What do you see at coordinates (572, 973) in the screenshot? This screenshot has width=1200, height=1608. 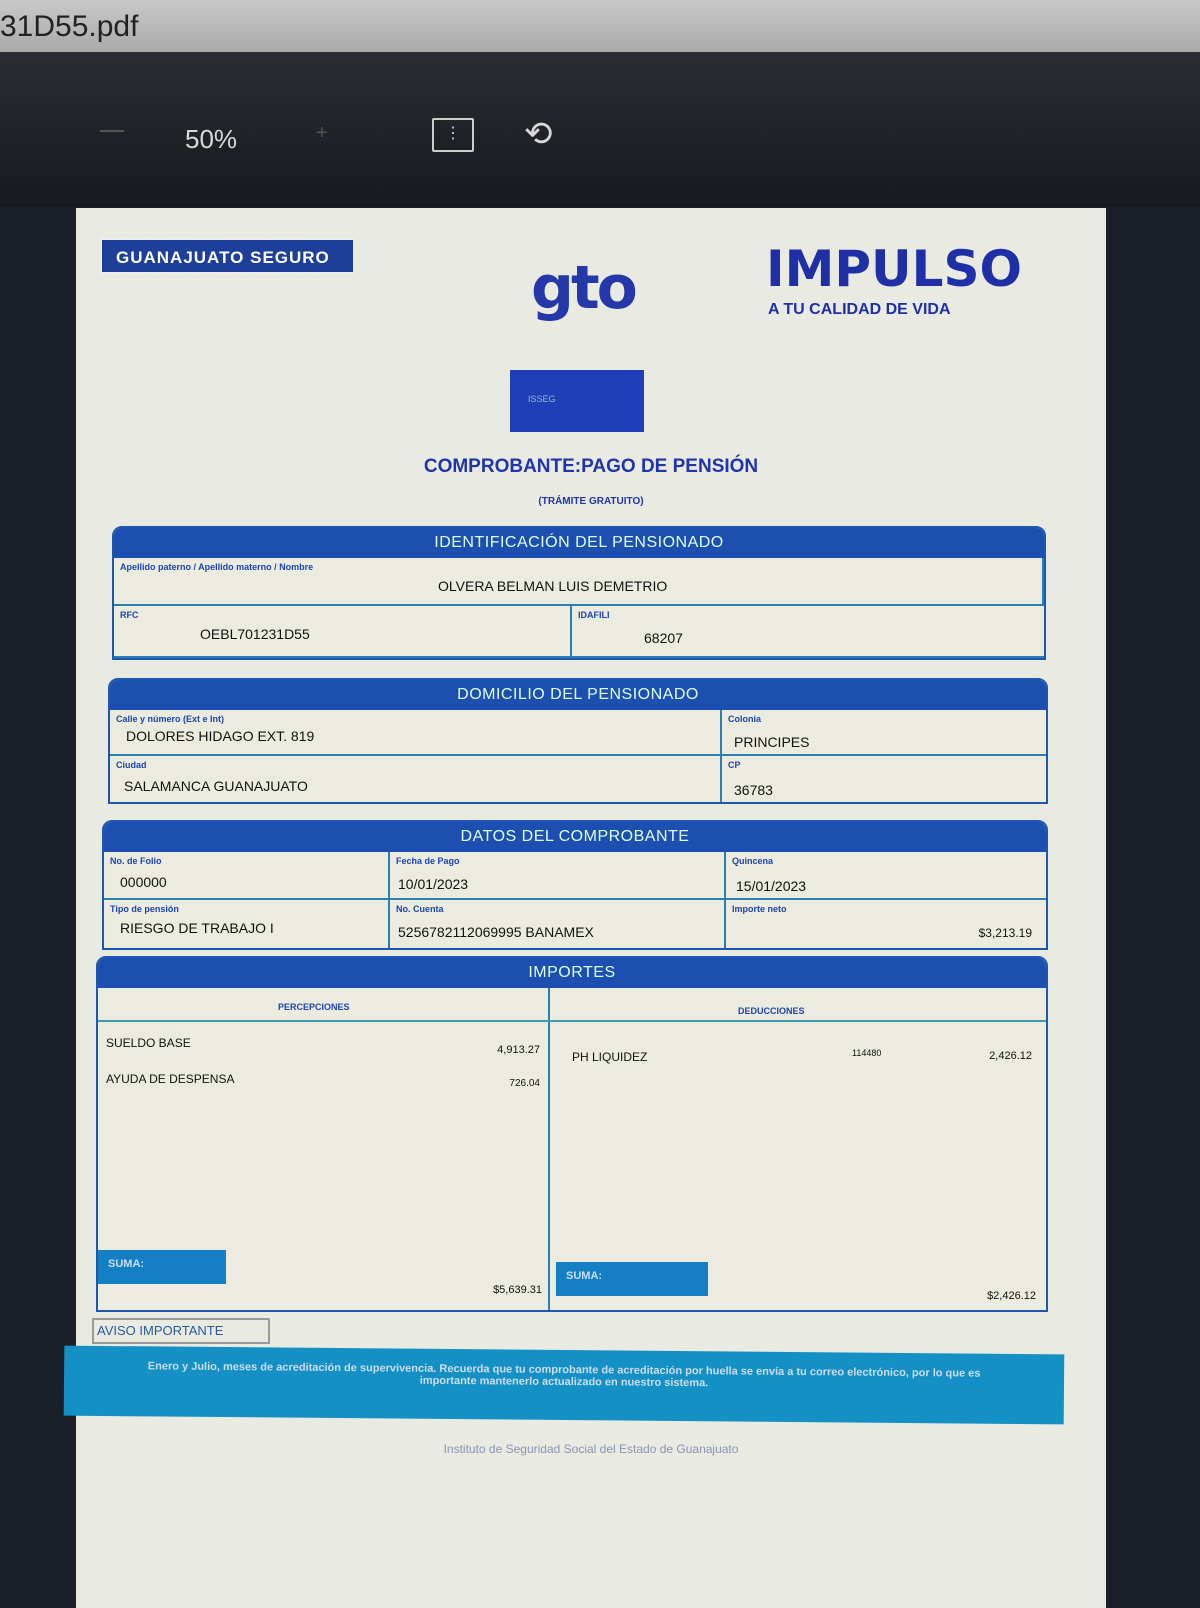 I see `section-heading: IMPORTES` at bounding box center [572, 973].